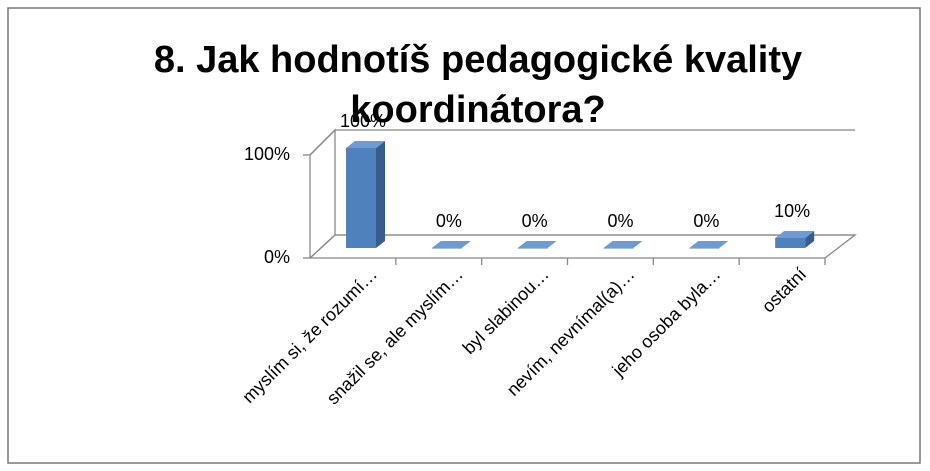 The width and height of the screenshot is (930, 471). What do you see at coordinates (363, 121) in the screenshot?
I see `value-label: 100%` at bounding box center [363, 121].